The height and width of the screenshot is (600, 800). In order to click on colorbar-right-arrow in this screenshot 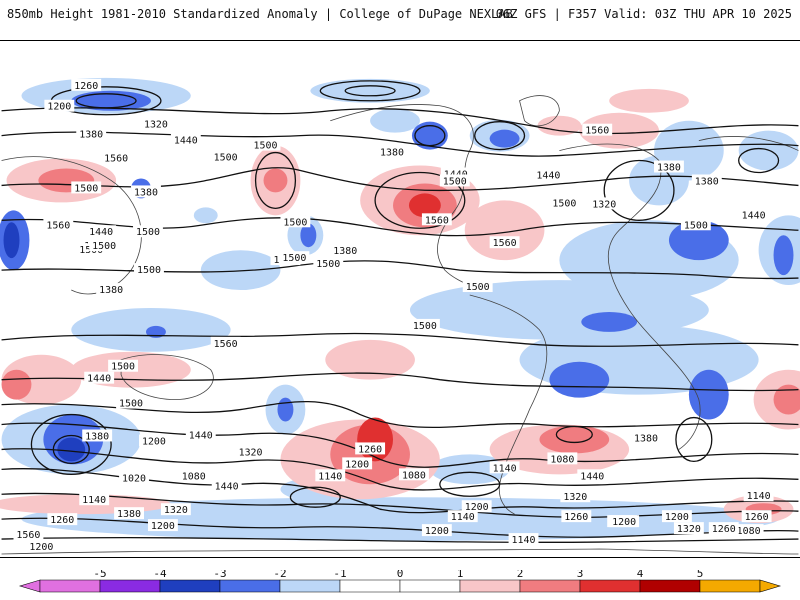, I will do `click(770, 586)`.